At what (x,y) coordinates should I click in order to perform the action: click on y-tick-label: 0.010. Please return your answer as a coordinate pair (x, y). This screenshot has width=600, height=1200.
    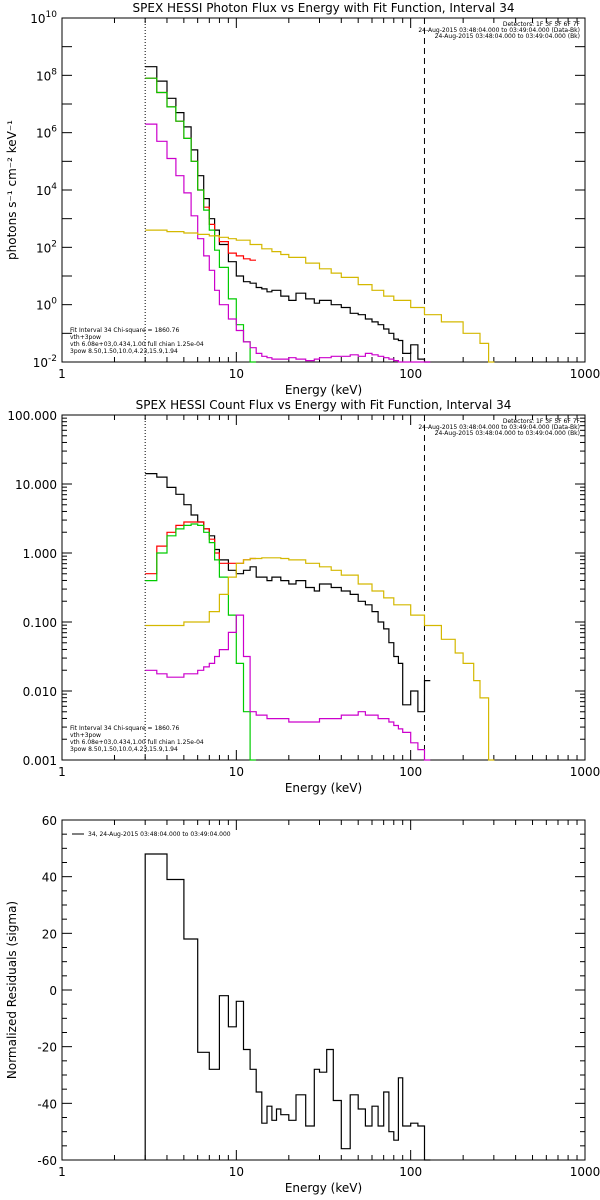
    Looking at the image, I should click on (40, 692).